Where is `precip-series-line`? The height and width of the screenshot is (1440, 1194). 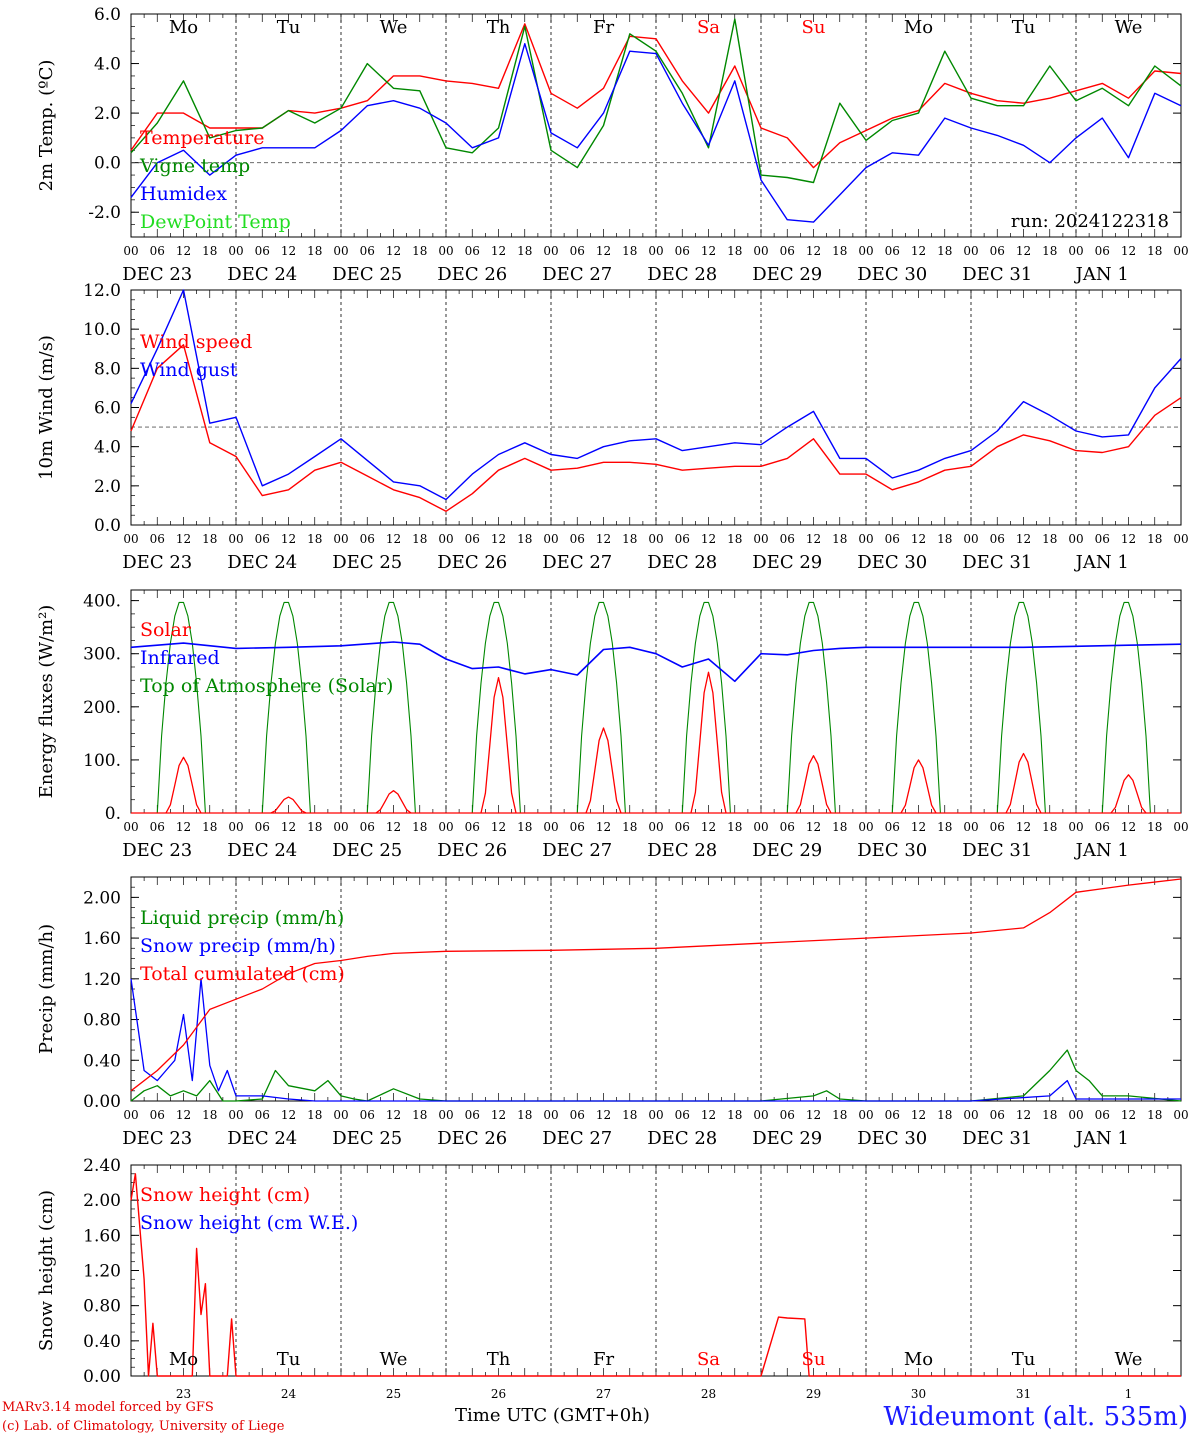
precip-series-line is located at coordinates (656, 1075).